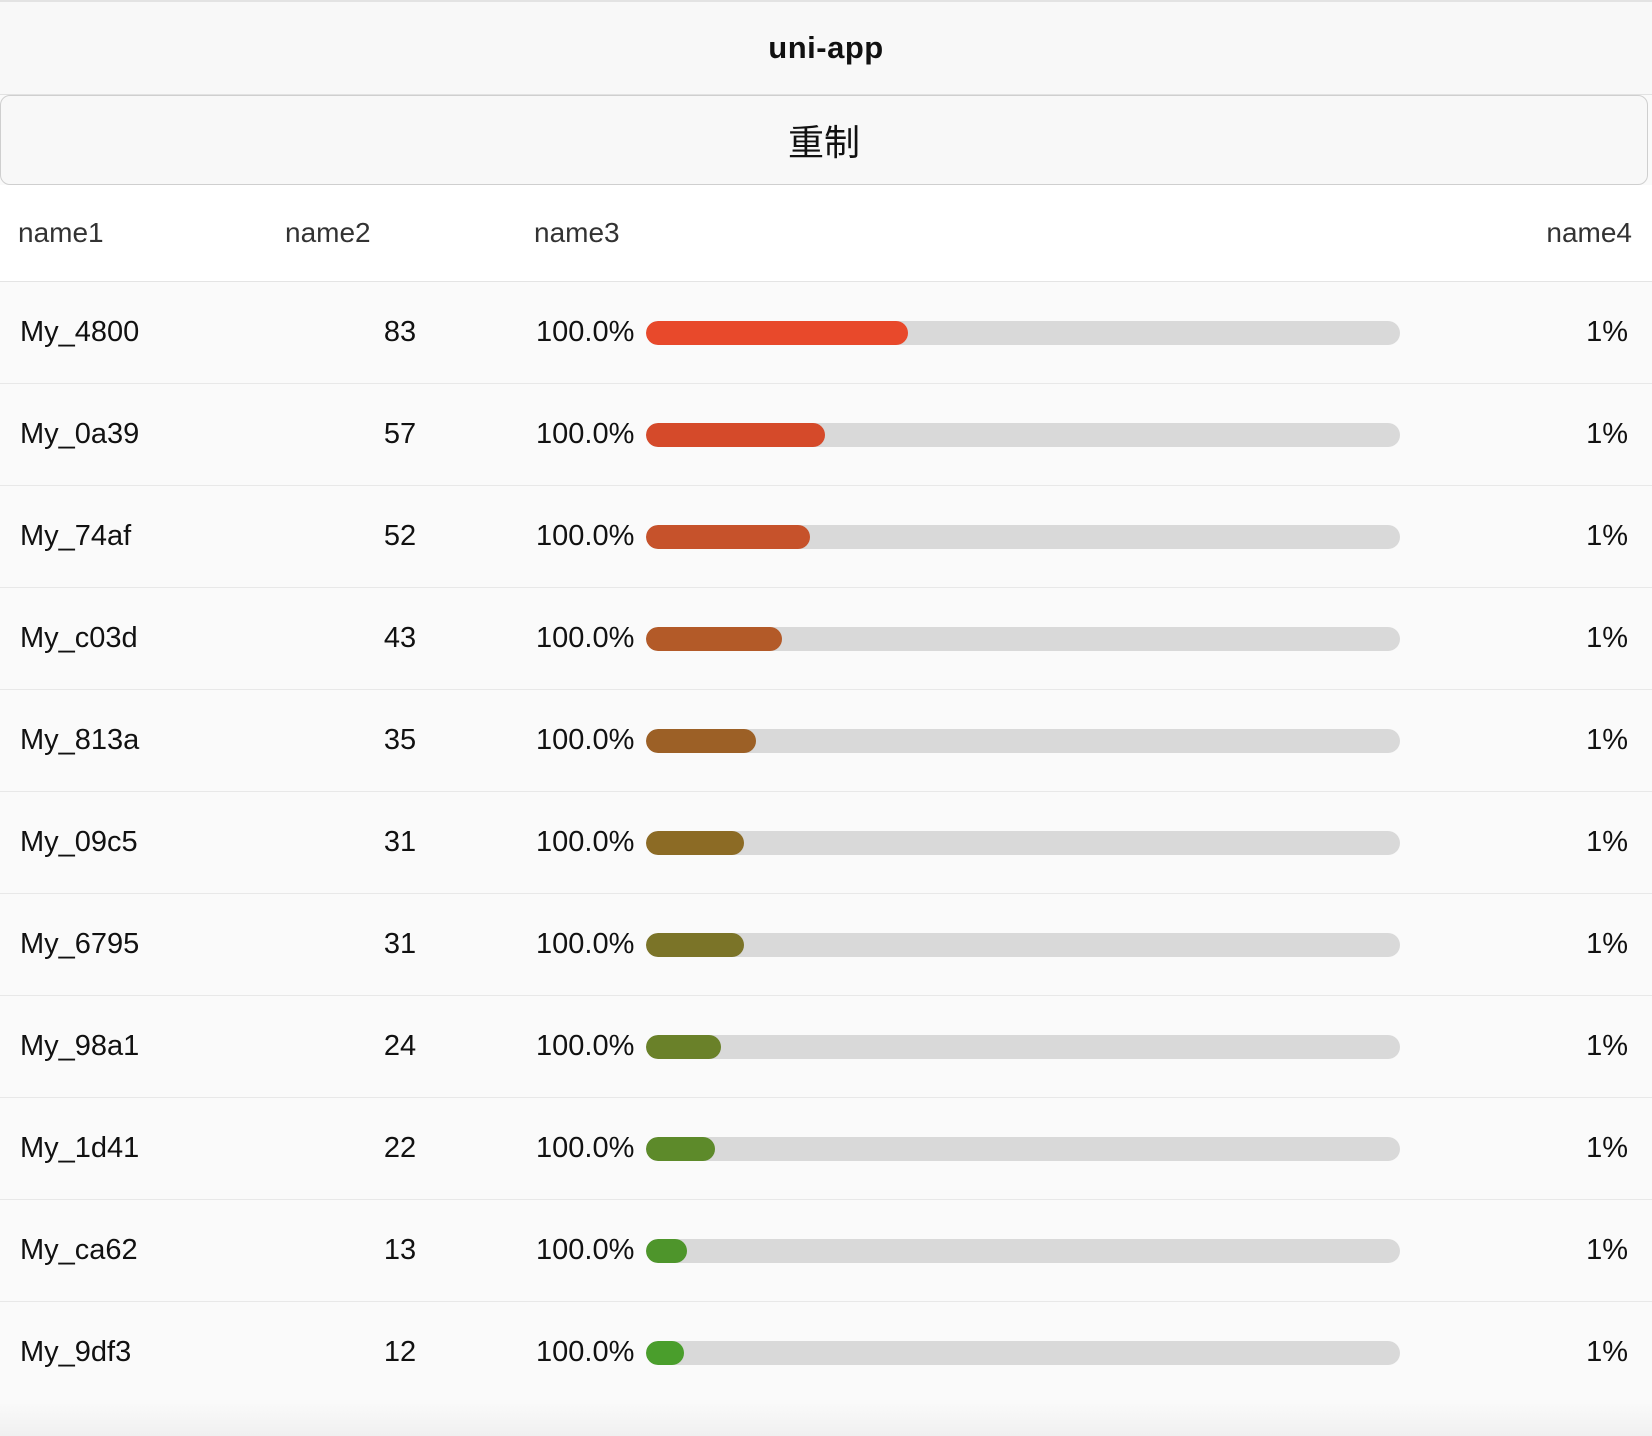 Image resolution: width=1652 pixels, height=1436 pixels. Describe the element at coordinates (400, 1046) in the screenshot. I see `cell-name2: 24` at that location.